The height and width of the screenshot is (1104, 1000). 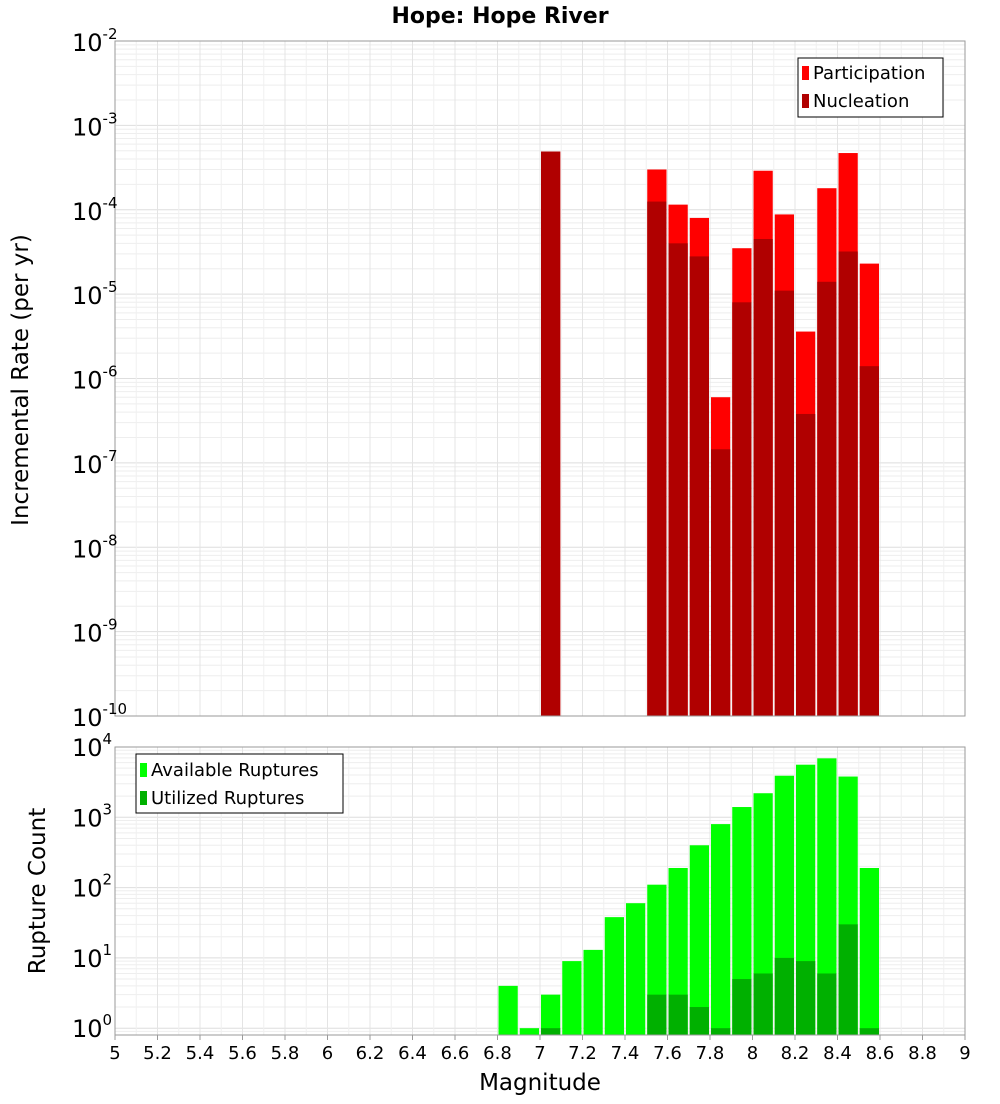 I want to click on legend-label-participation: Participation, so click(x=869, y=73).